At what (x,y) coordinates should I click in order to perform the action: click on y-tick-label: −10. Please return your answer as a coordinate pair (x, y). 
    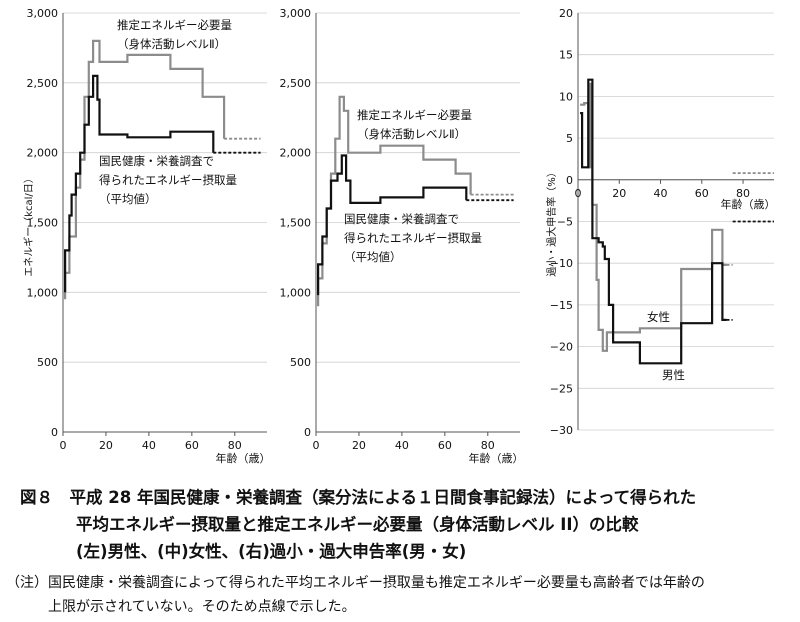
    Looking at the image, I should click on (561, 263).